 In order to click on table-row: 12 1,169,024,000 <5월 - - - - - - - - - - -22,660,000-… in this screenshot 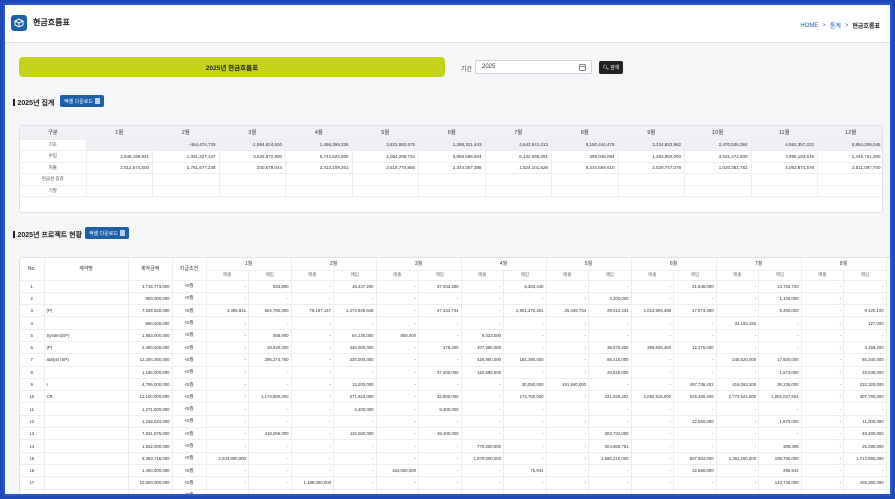, I will do `click(453, 422)`.